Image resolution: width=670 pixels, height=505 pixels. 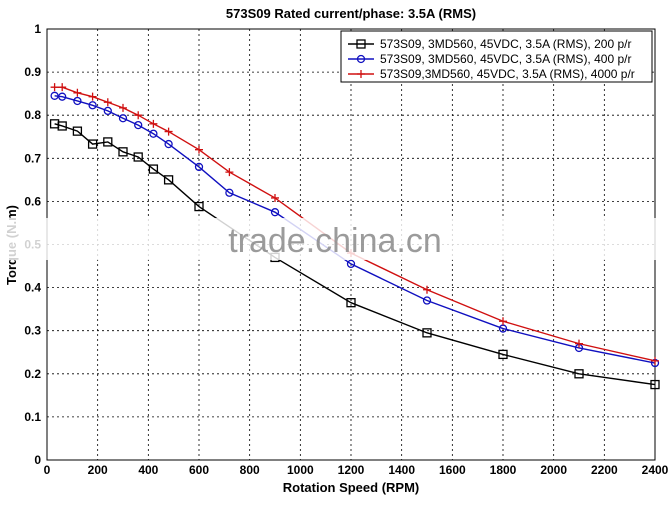 I want to click on x-tick-label: 1400, so click(x=401, y=470).